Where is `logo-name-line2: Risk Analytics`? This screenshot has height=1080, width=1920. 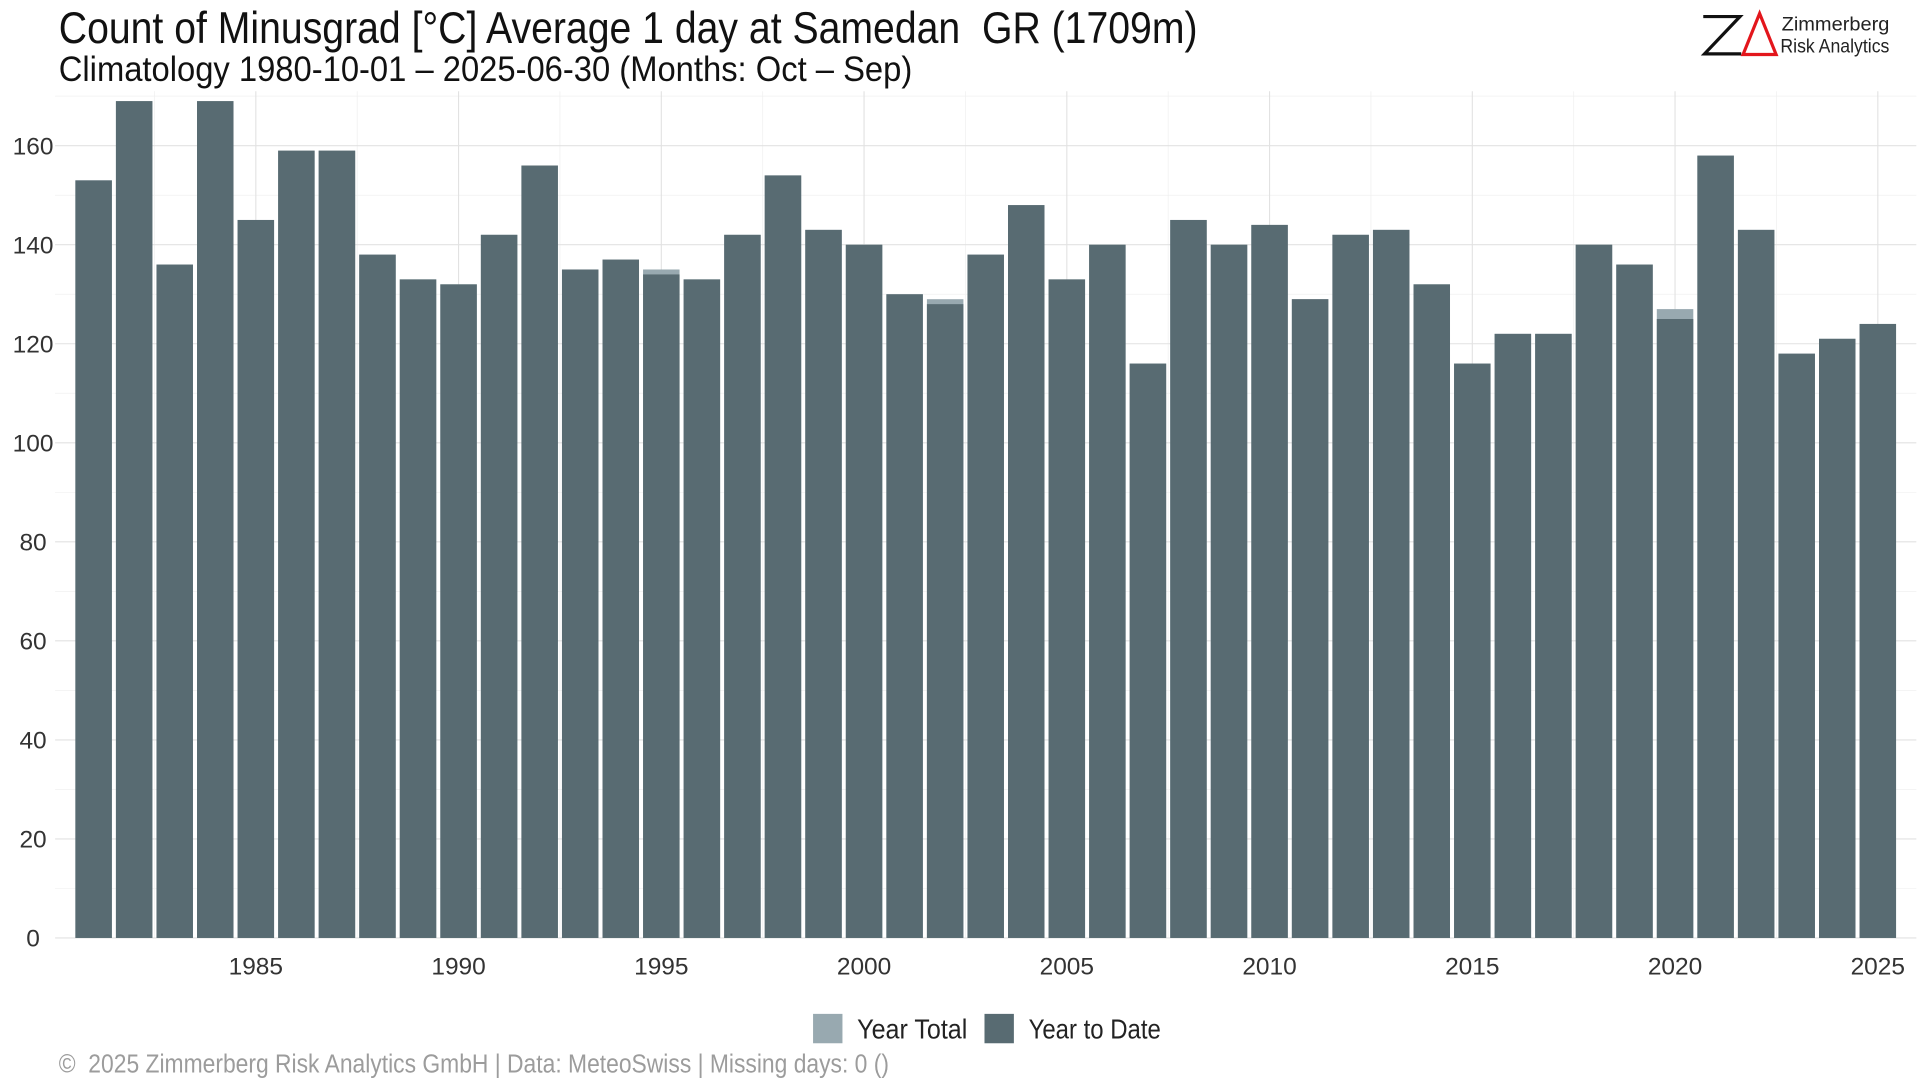 logo-name-line2: Risk Analytics is located at coordinates (1834, 47).